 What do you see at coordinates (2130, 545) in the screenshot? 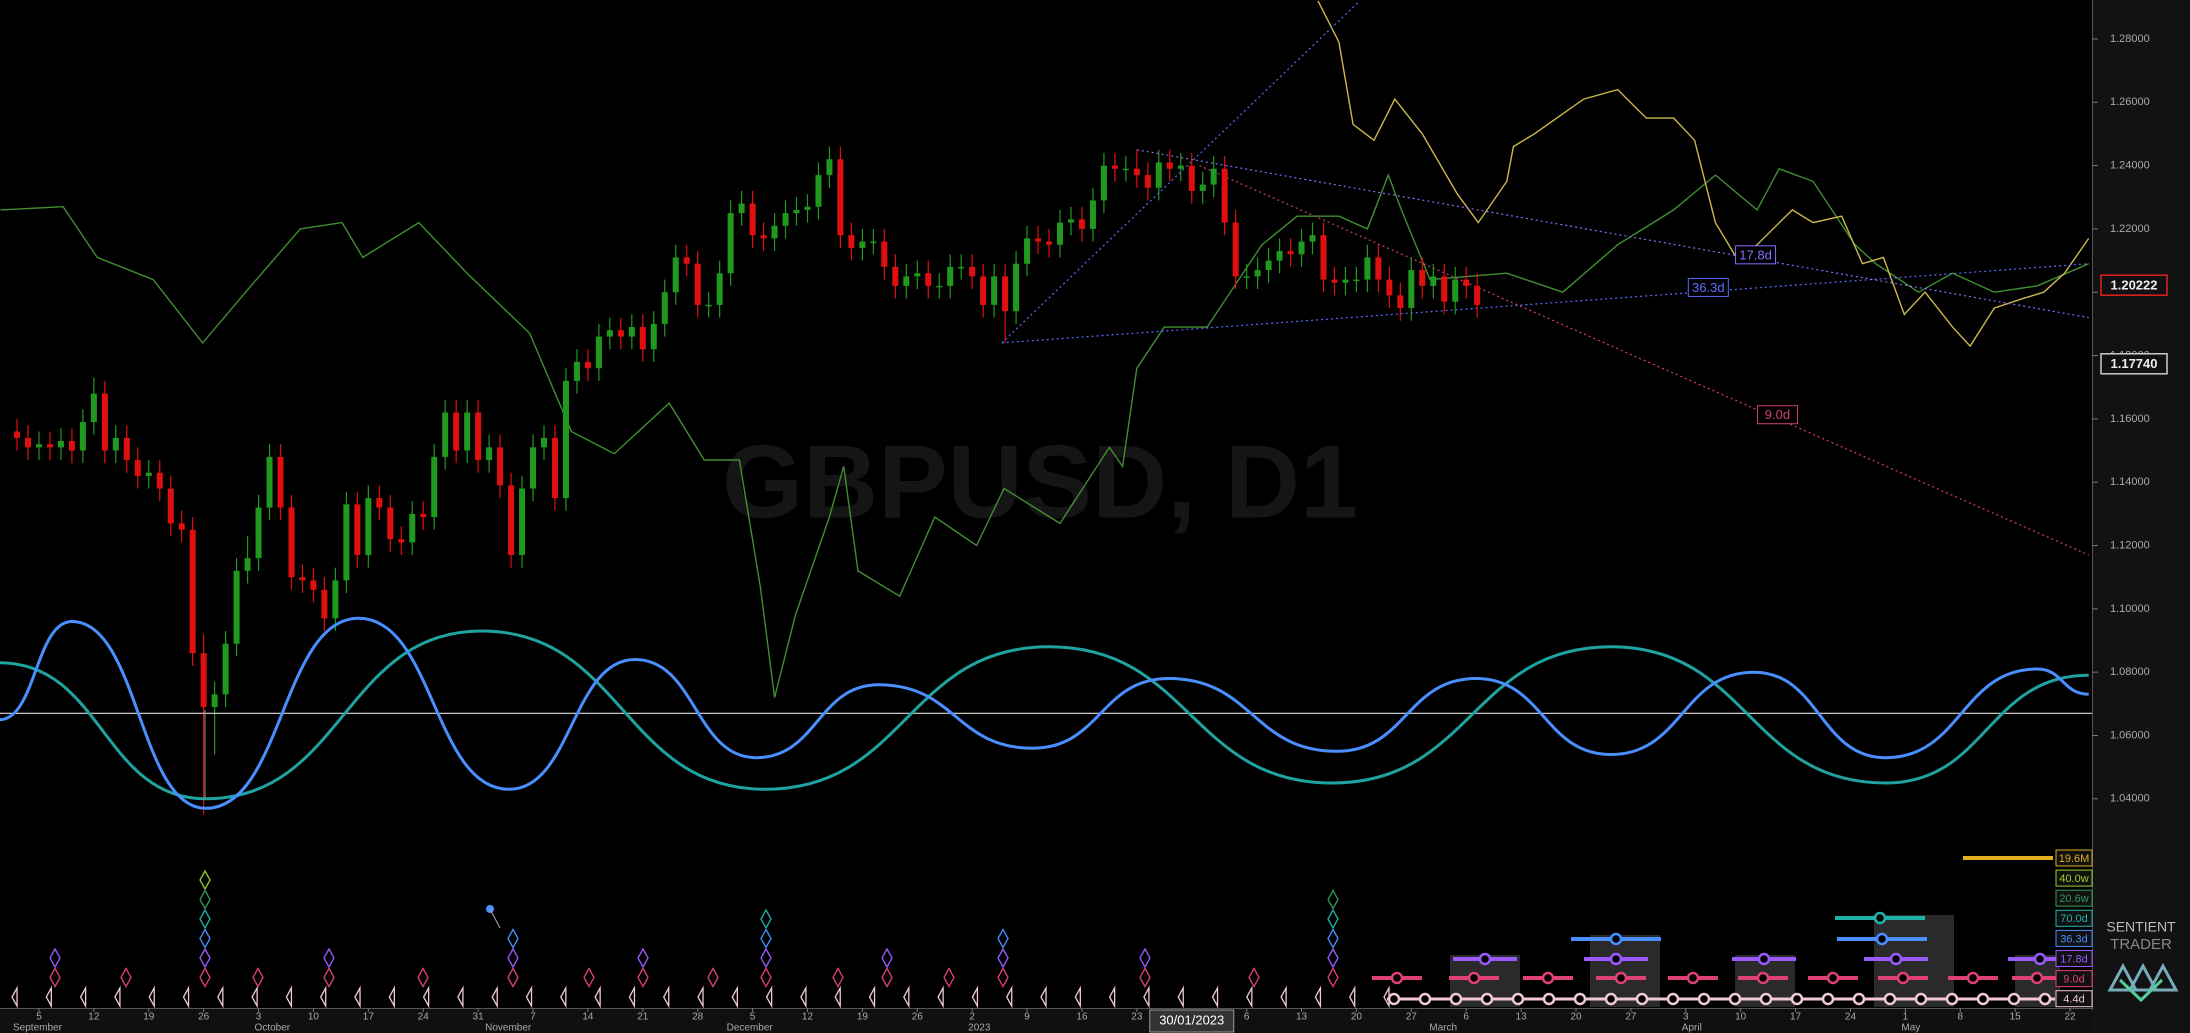
I see `y-tick-label: 1.12000` at bounding box center [2130, 545].